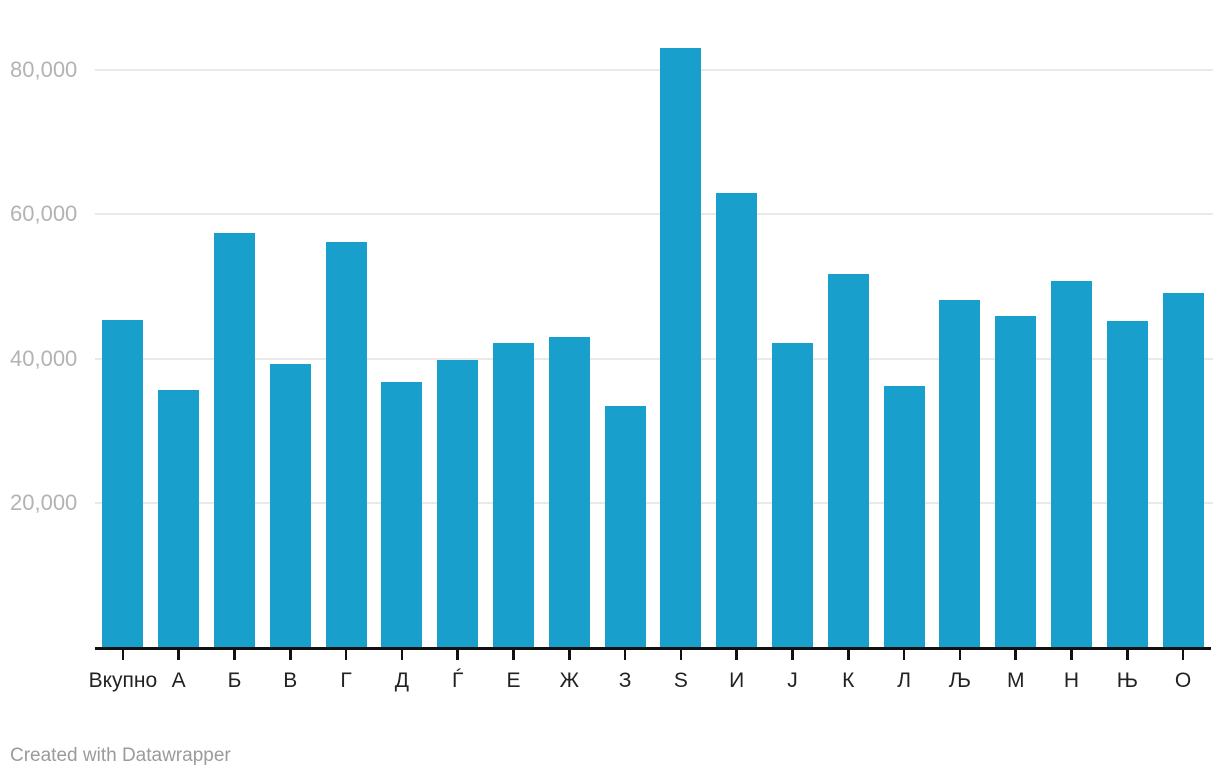 The width and height of the screenshot is (1220, 778). What do you see at coordinates (959, 680) in the screenshot?
I see `x-tick-label: Љ` at bounding box center [959, 680].